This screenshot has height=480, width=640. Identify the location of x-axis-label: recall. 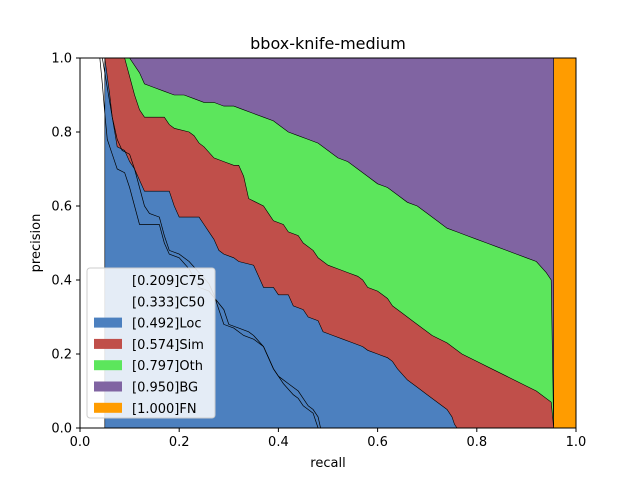
(327, 463).